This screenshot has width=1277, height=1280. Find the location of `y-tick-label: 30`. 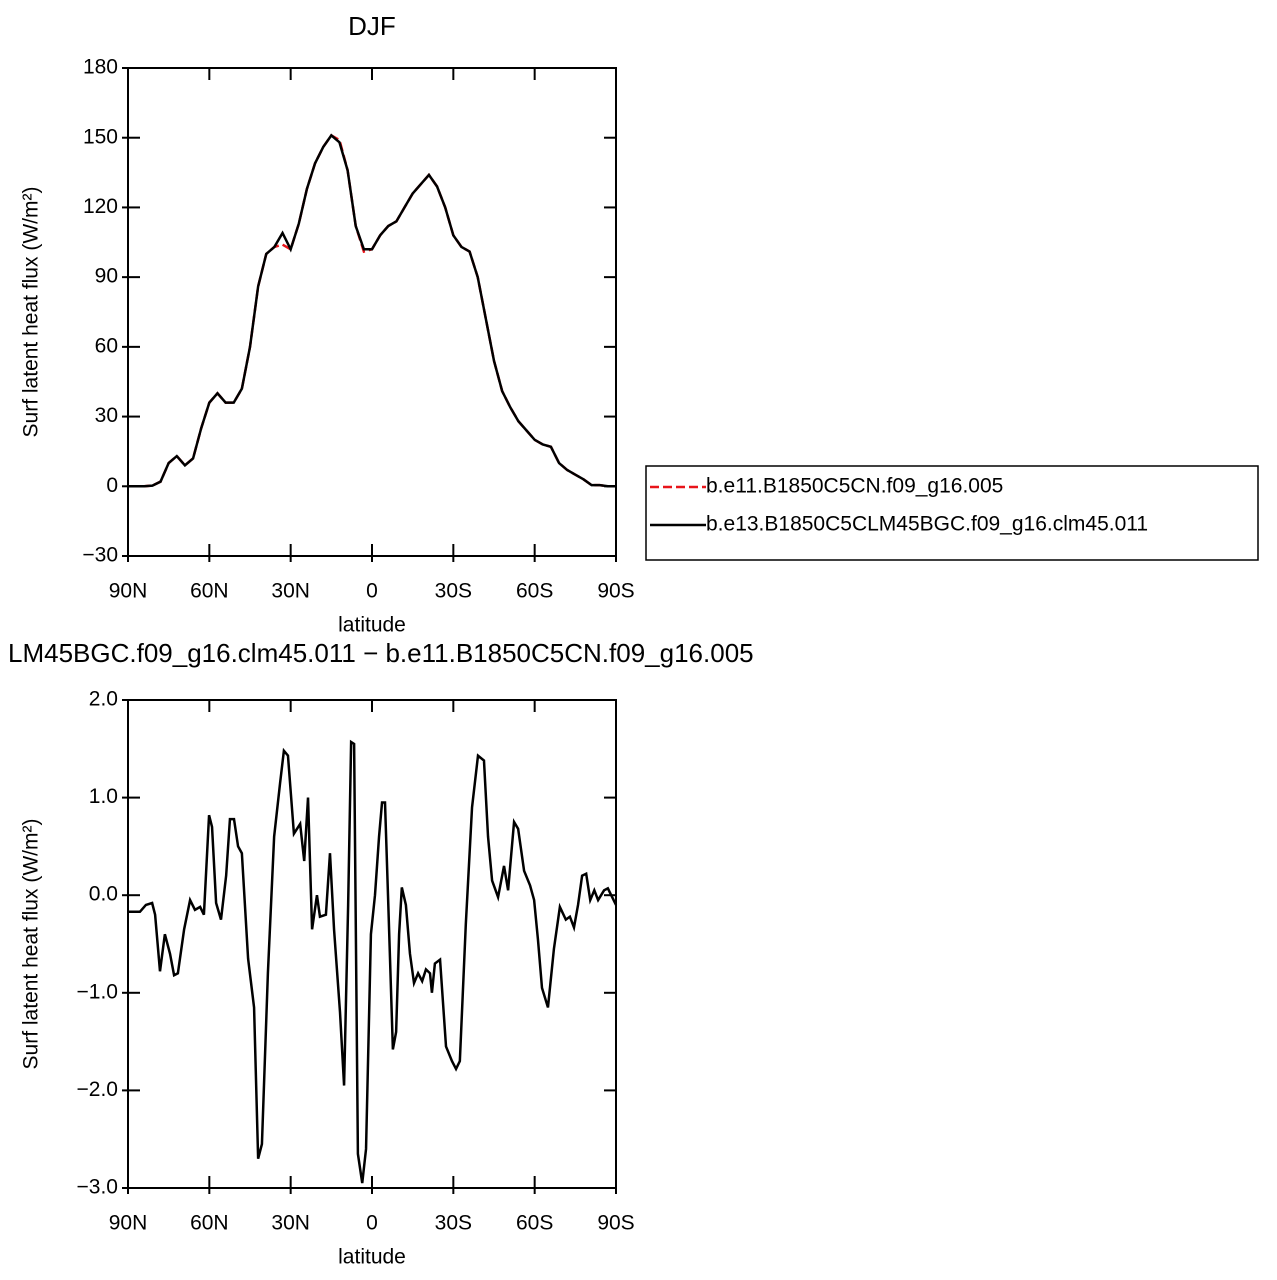

y-tick-label: 30 is located at coordinates (106, 415).